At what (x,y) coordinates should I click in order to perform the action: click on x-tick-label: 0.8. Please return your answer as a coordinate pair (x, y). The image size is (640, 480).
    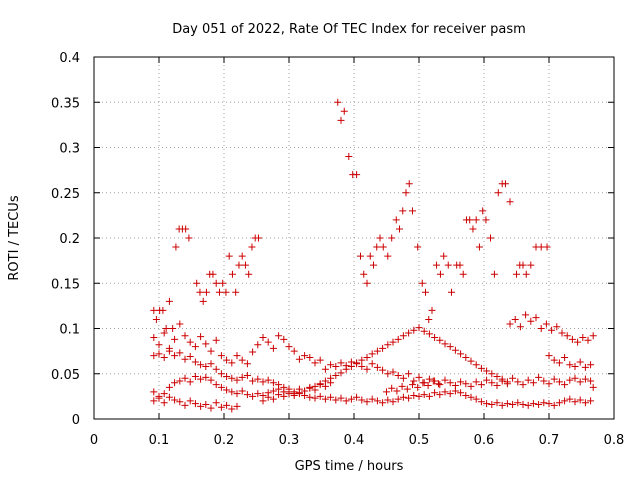
    Looking at the image, I should click on (614, 440).